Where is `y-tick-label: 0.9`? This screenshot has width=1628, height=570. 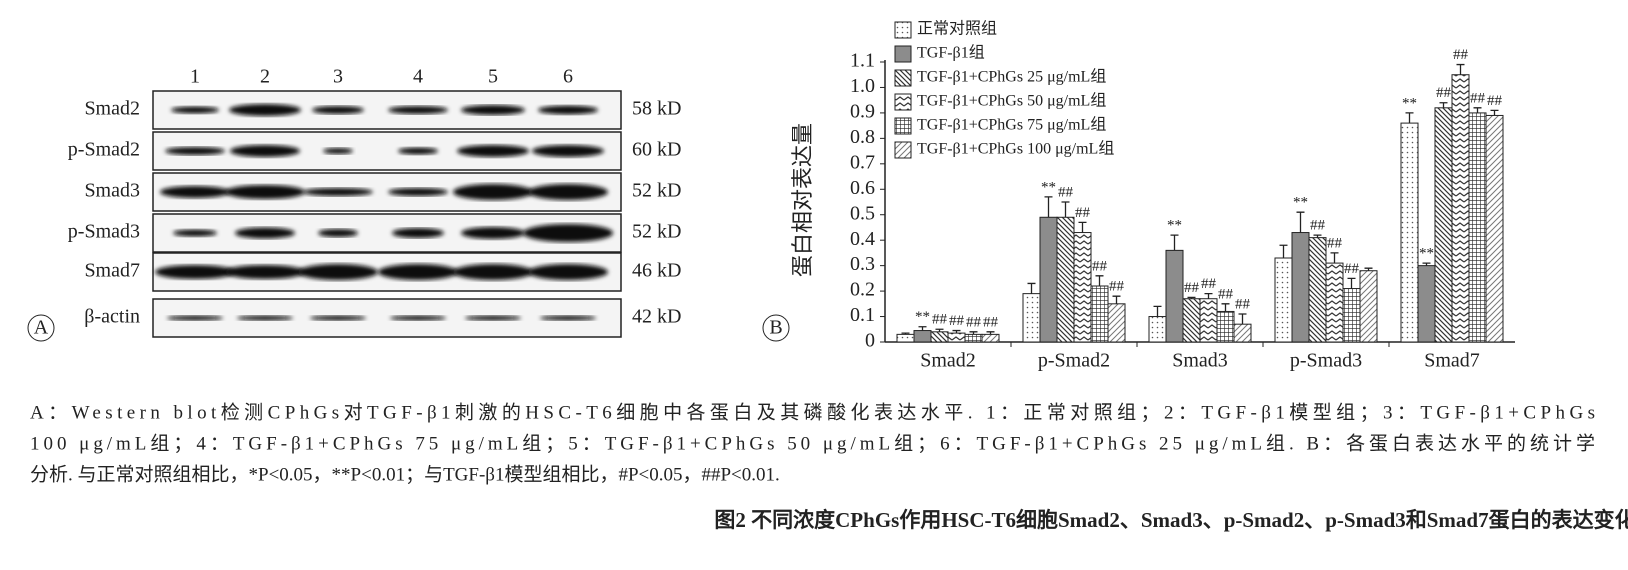 y-tick-label: 0.9 is located at coordinates (862, 112).